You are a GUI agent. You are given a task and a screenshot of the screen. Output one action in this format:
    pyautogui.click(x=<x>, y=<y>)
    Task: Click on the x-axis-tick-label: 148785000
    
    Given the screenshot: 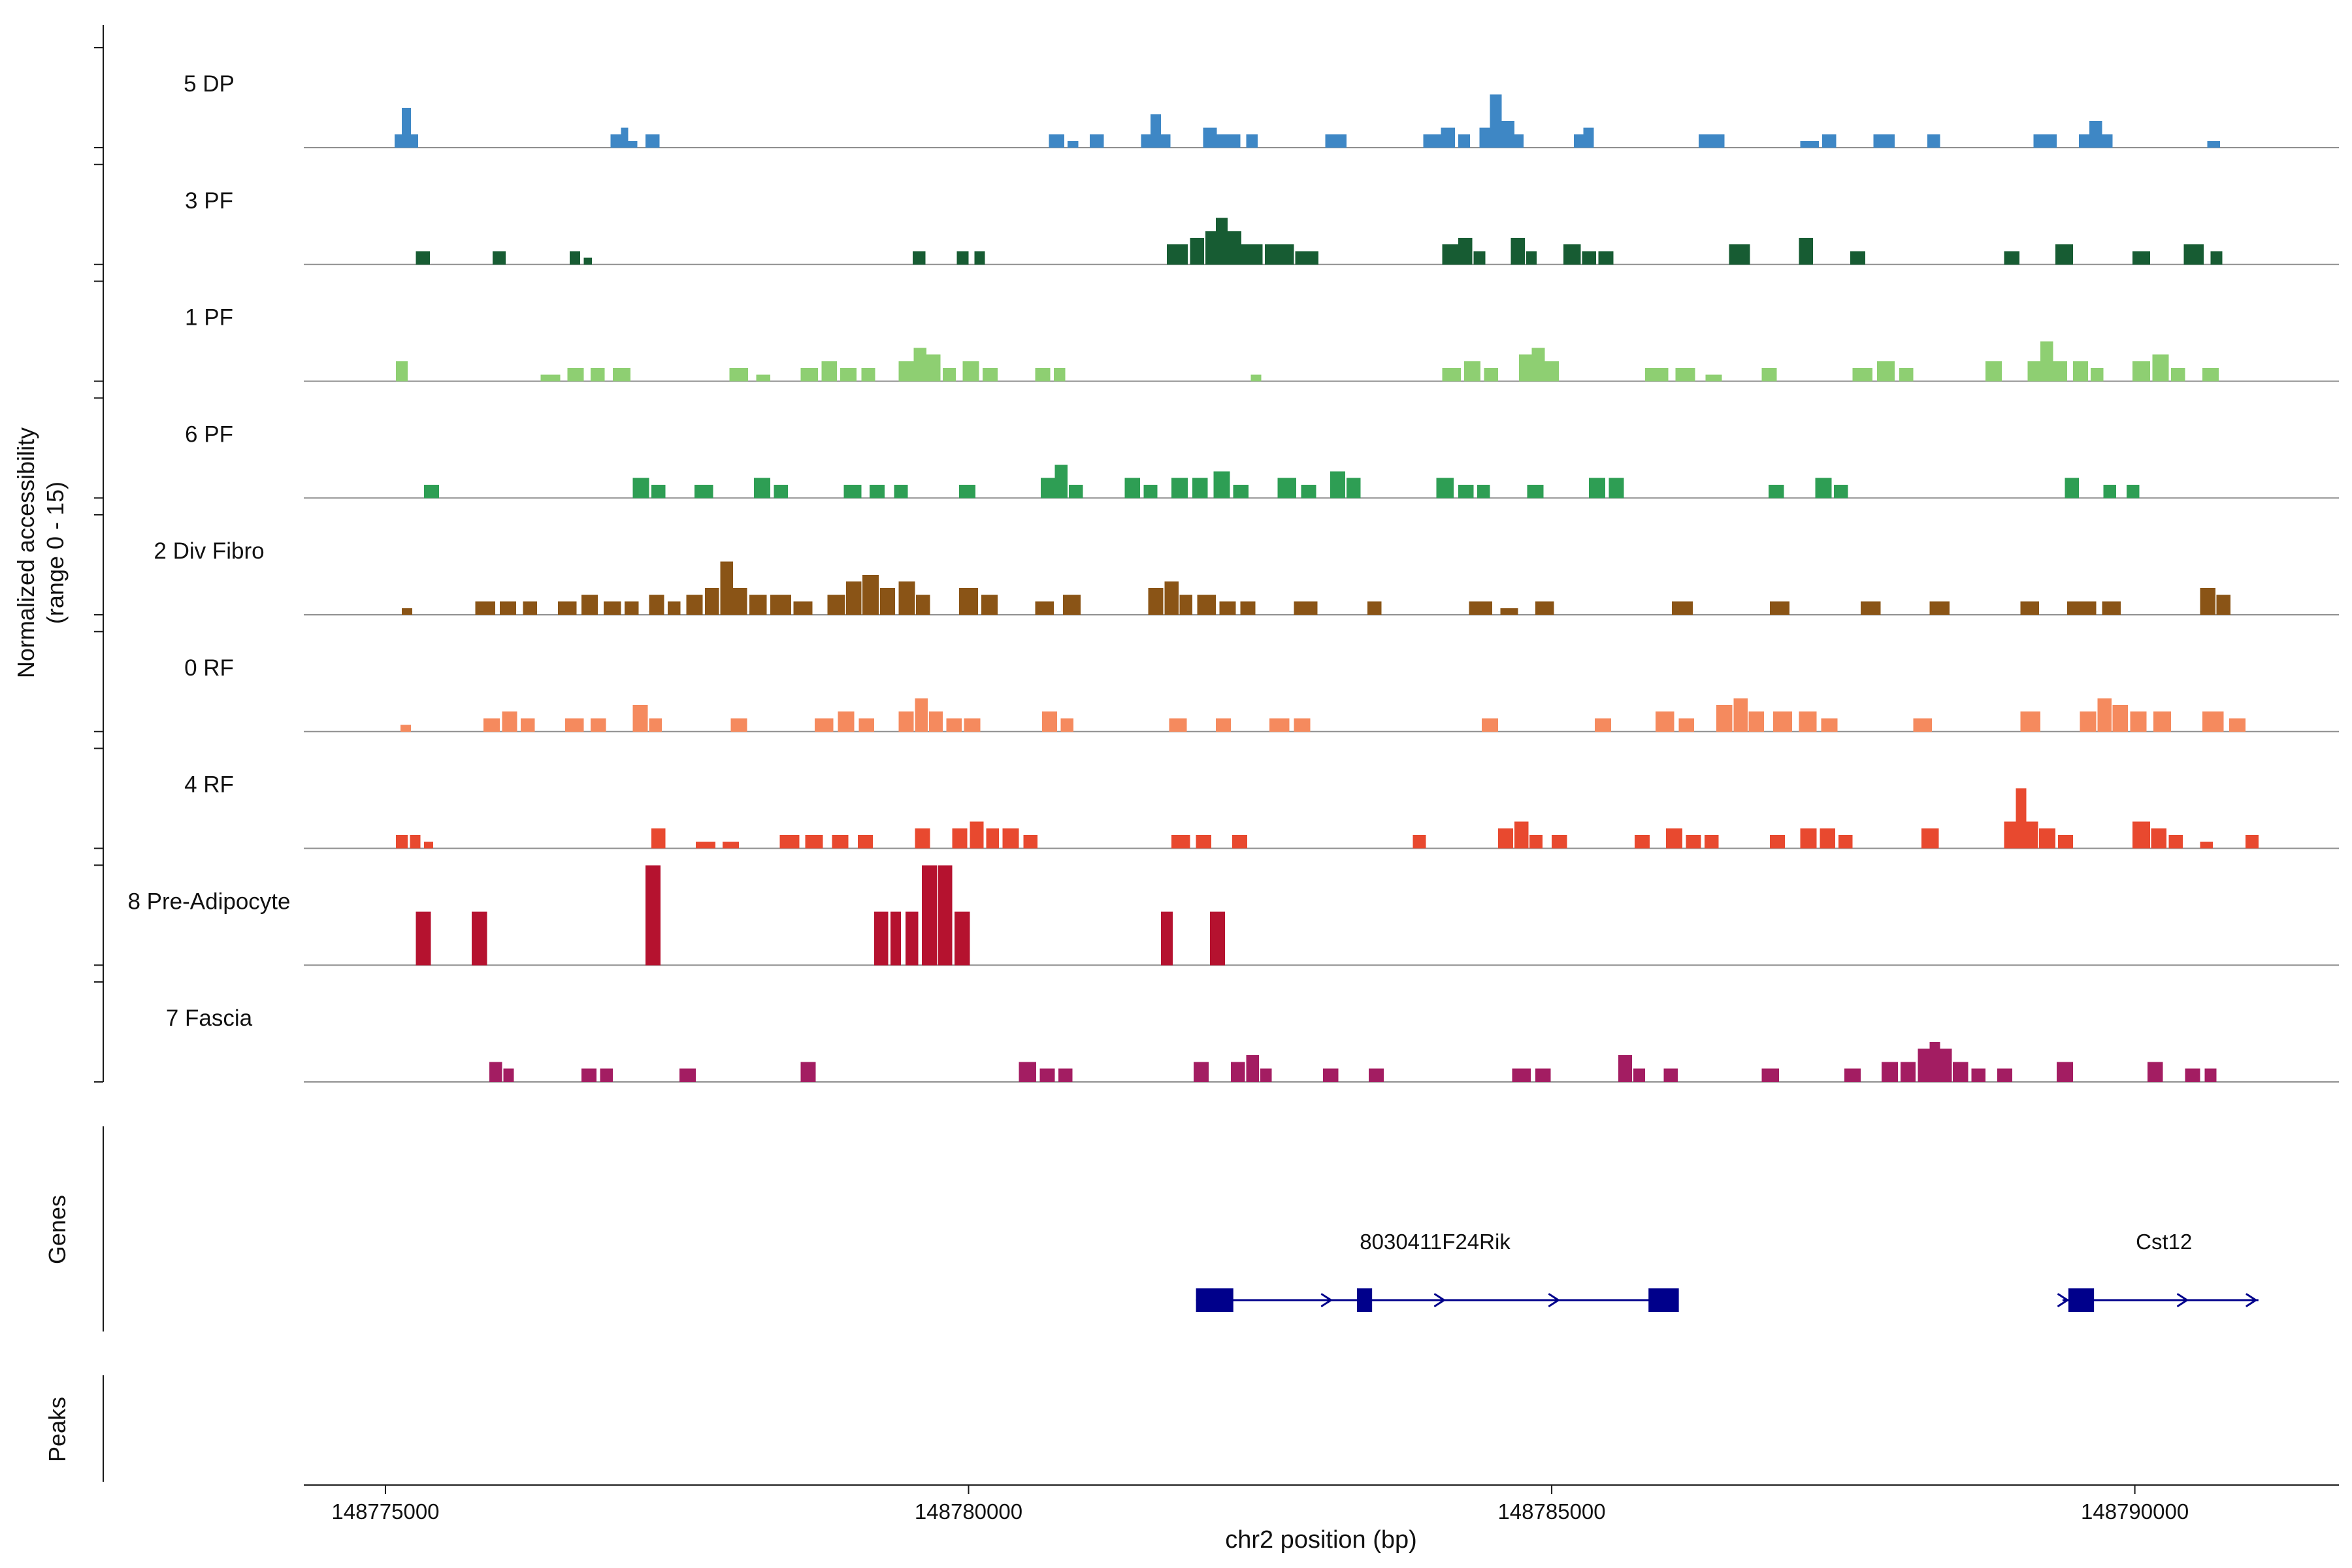 What is the action you would take?
    pyautogui.click(x=1551, y=1511)
    